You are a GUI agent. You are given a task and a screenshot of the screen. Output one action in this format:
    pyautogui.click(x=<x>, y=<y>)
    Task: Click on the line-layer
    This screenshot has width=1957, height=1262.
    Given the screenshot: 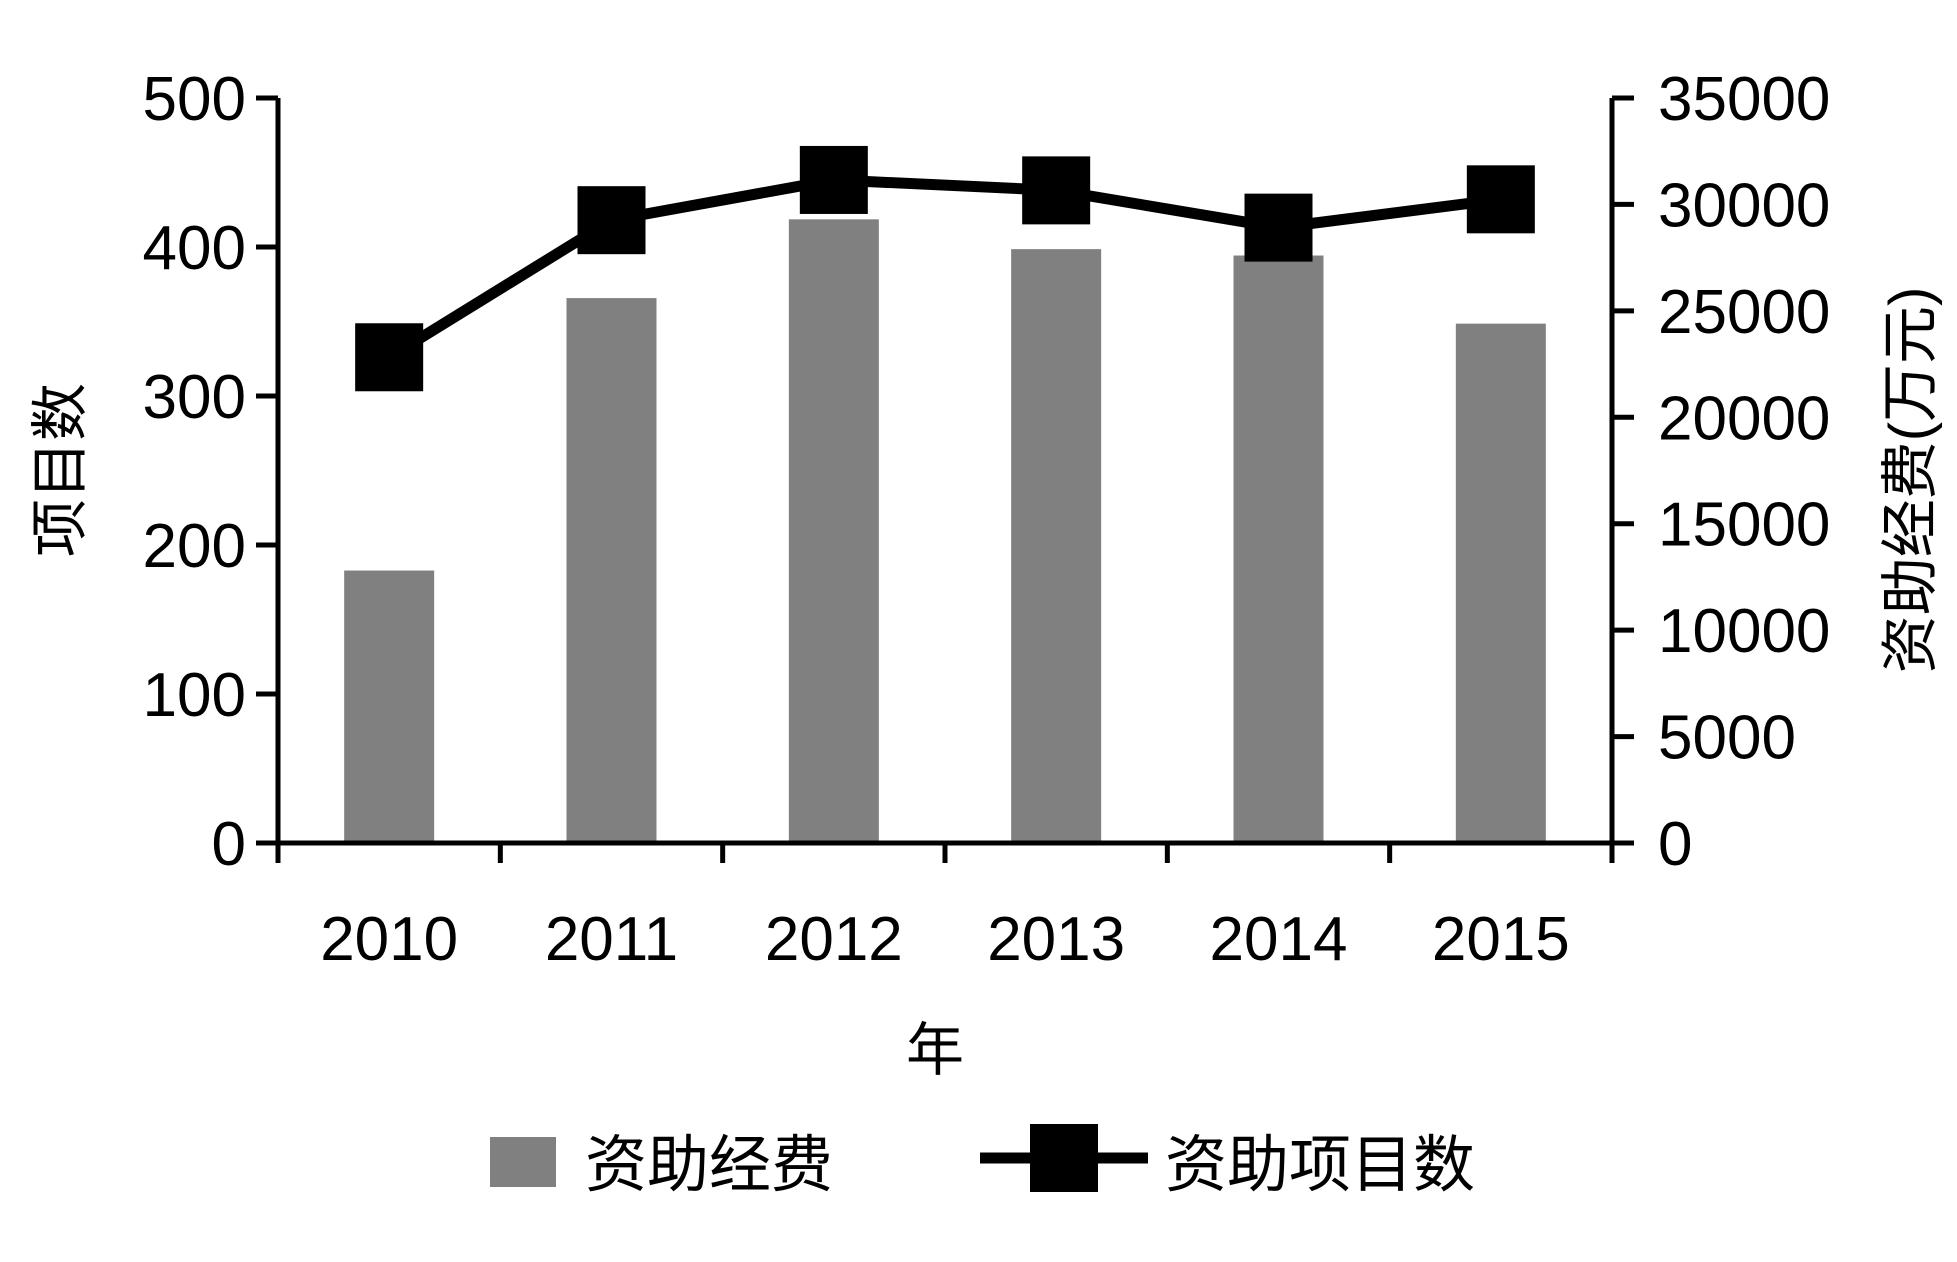 What is the action you would take?
    pyautogui.click(x=945, y=268)
    